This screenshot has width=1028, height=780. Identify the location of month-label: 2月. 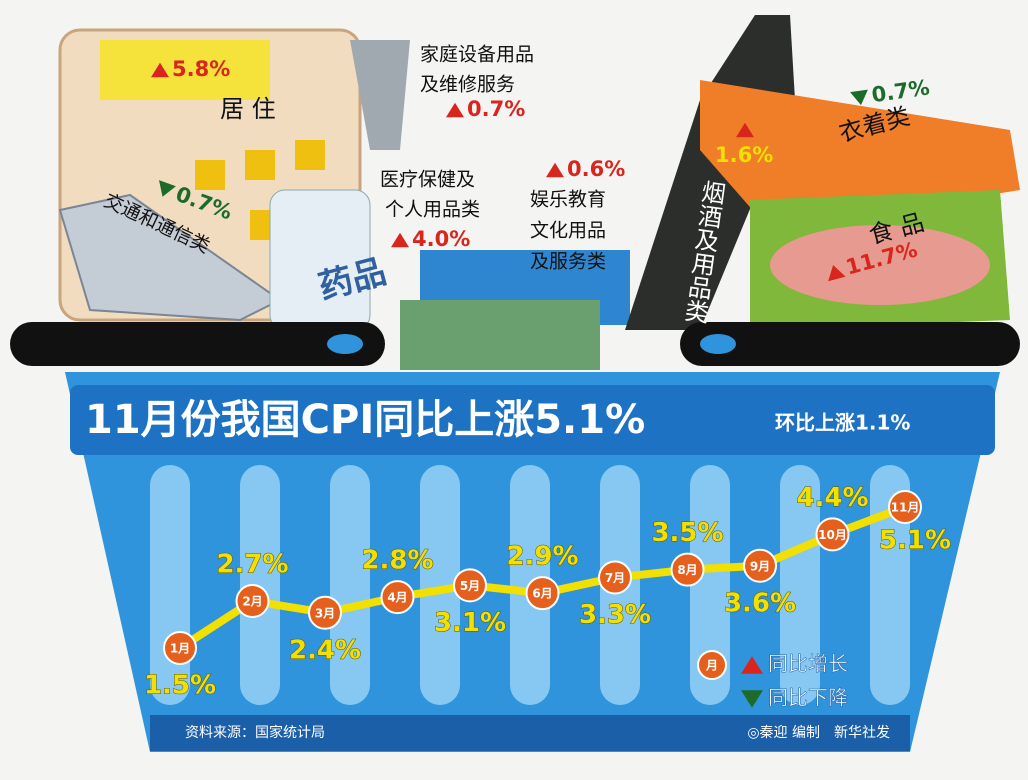
(252, 602).